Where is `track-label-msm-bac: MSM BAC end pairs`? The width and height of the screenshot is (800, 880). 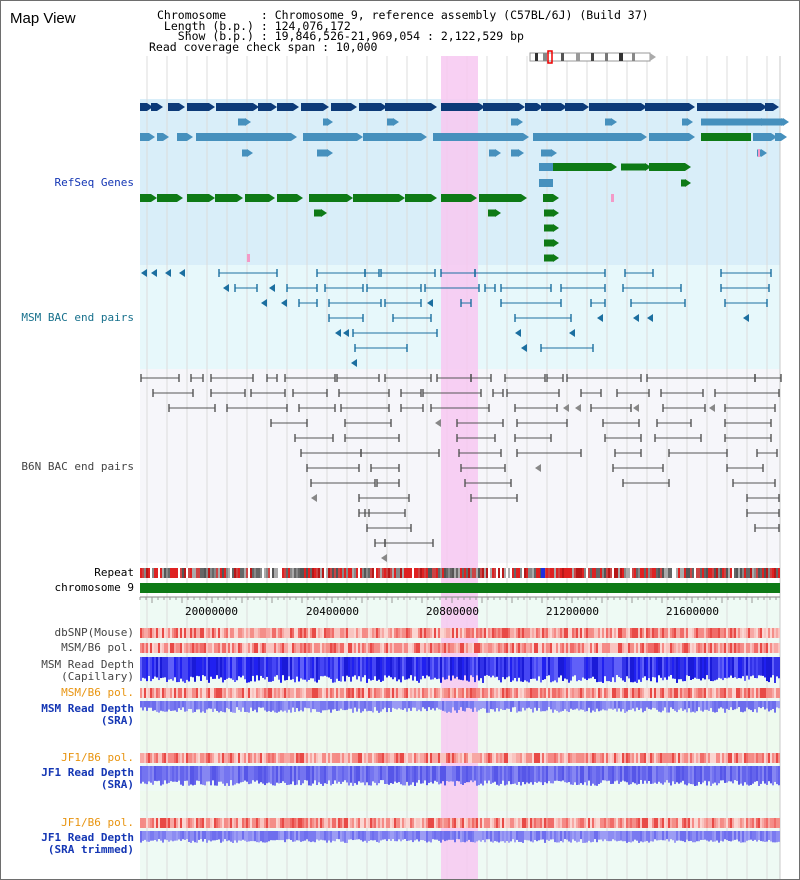
track-label-msm-bac: MSM BAC end pairs is located at coordinates (77, 317).